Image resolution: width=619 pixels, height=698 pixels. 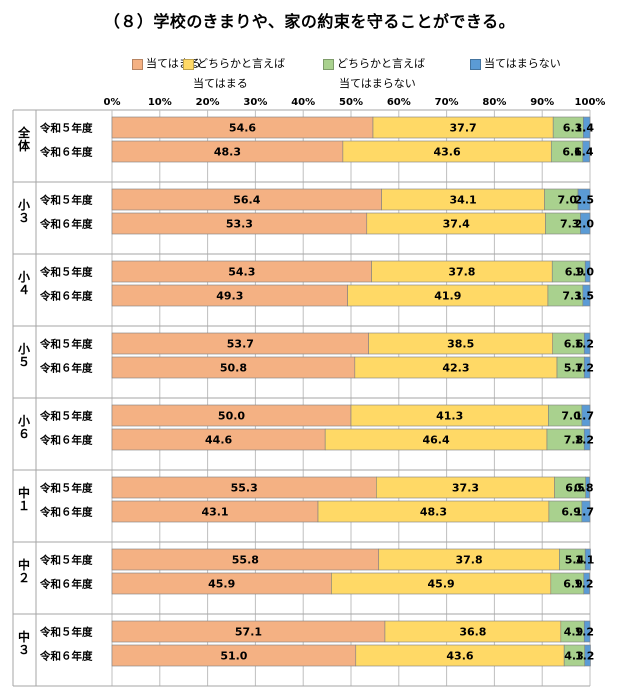 I want to click on group-label: 体, so click(x=24, y=145).